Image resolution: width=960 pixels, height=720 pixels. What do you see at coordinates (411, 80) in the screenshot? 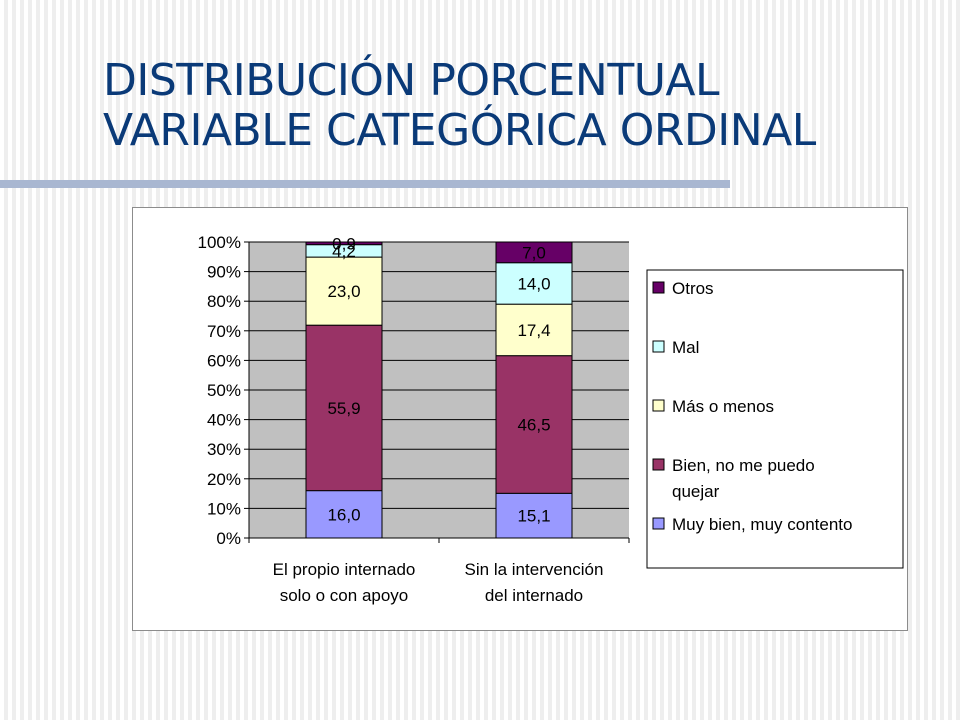
I see `slide-title-line-1: DISTRIBUCIÓN PORCENTUAL` at bounding box center [411, 80].